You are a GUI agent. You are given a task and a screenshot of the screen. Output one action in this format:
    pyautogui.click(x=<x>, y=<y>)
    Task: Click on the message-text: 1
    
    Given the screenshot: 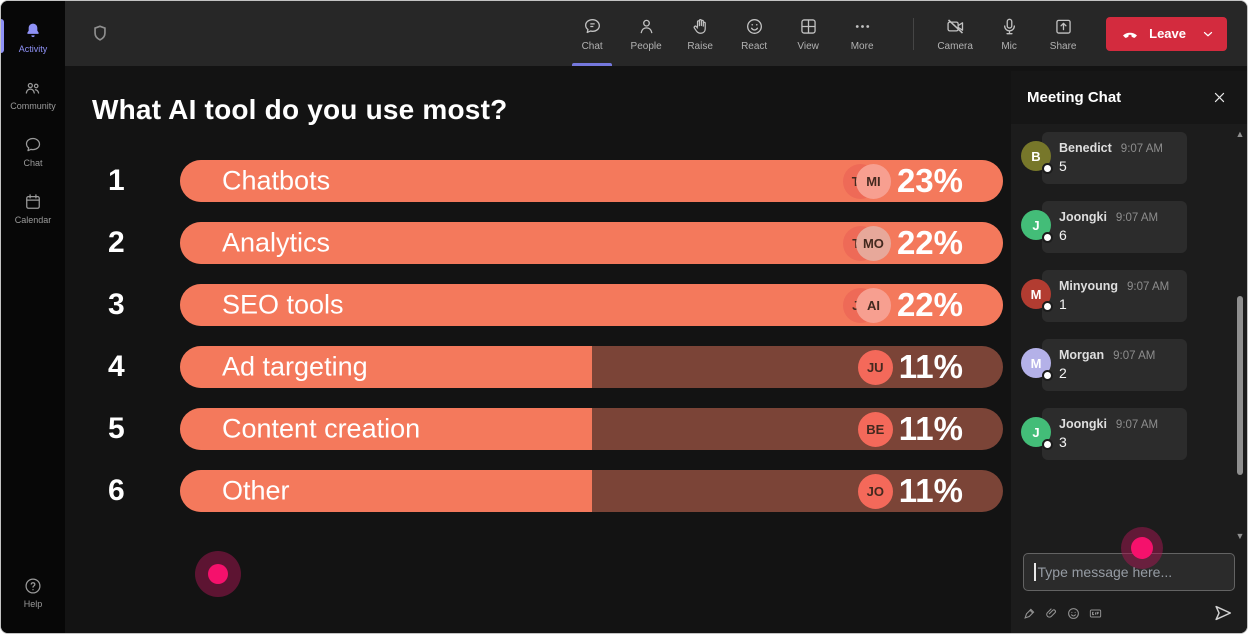 What is the action you would take?
    pyautogui.click(x=1063, y=304)
    